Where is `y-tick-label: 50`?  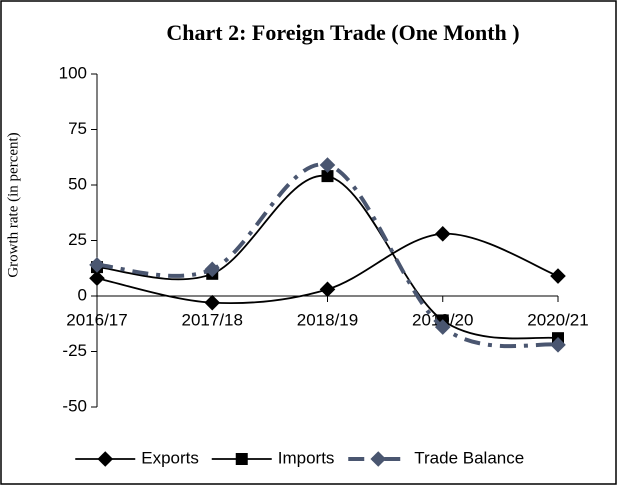 y-tick-label: 50 is located at coordinates (77, 183).